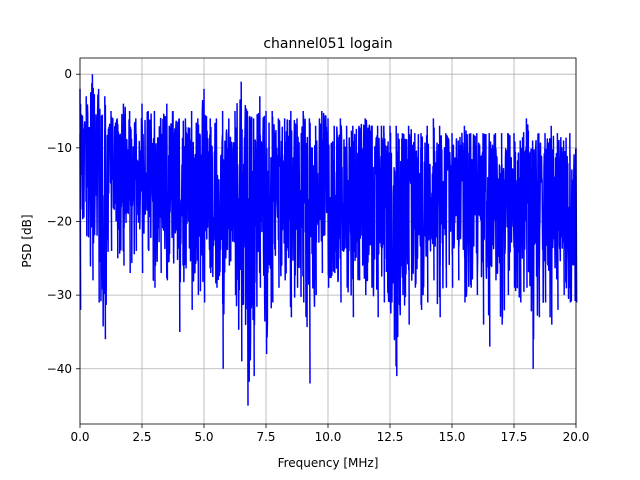 The height and width of the screenshot is (480, 640). Describe the element at coordinates (203, 437) in the screenshot. I see `x-tick-label: 5.0` at that location.